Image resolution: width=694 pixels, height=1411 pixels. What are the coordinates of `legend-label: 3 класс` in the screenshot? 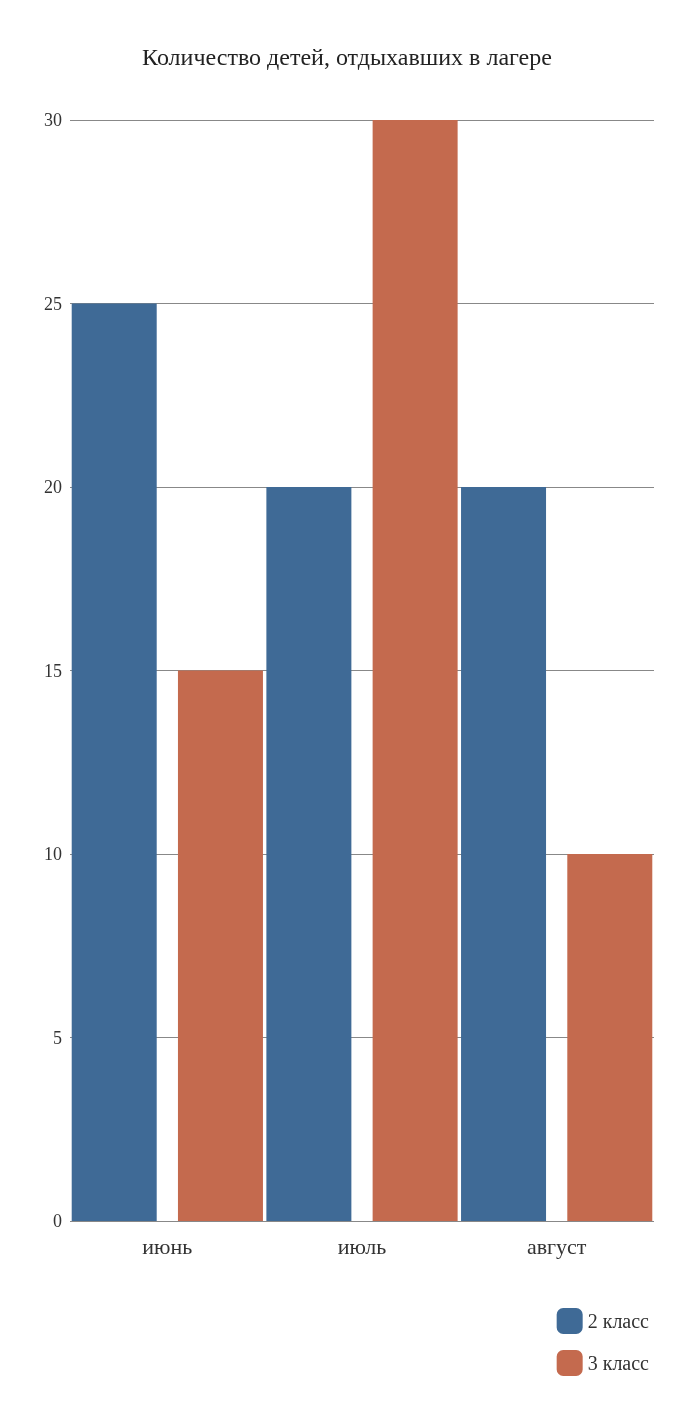 It's located at (618, 1363).